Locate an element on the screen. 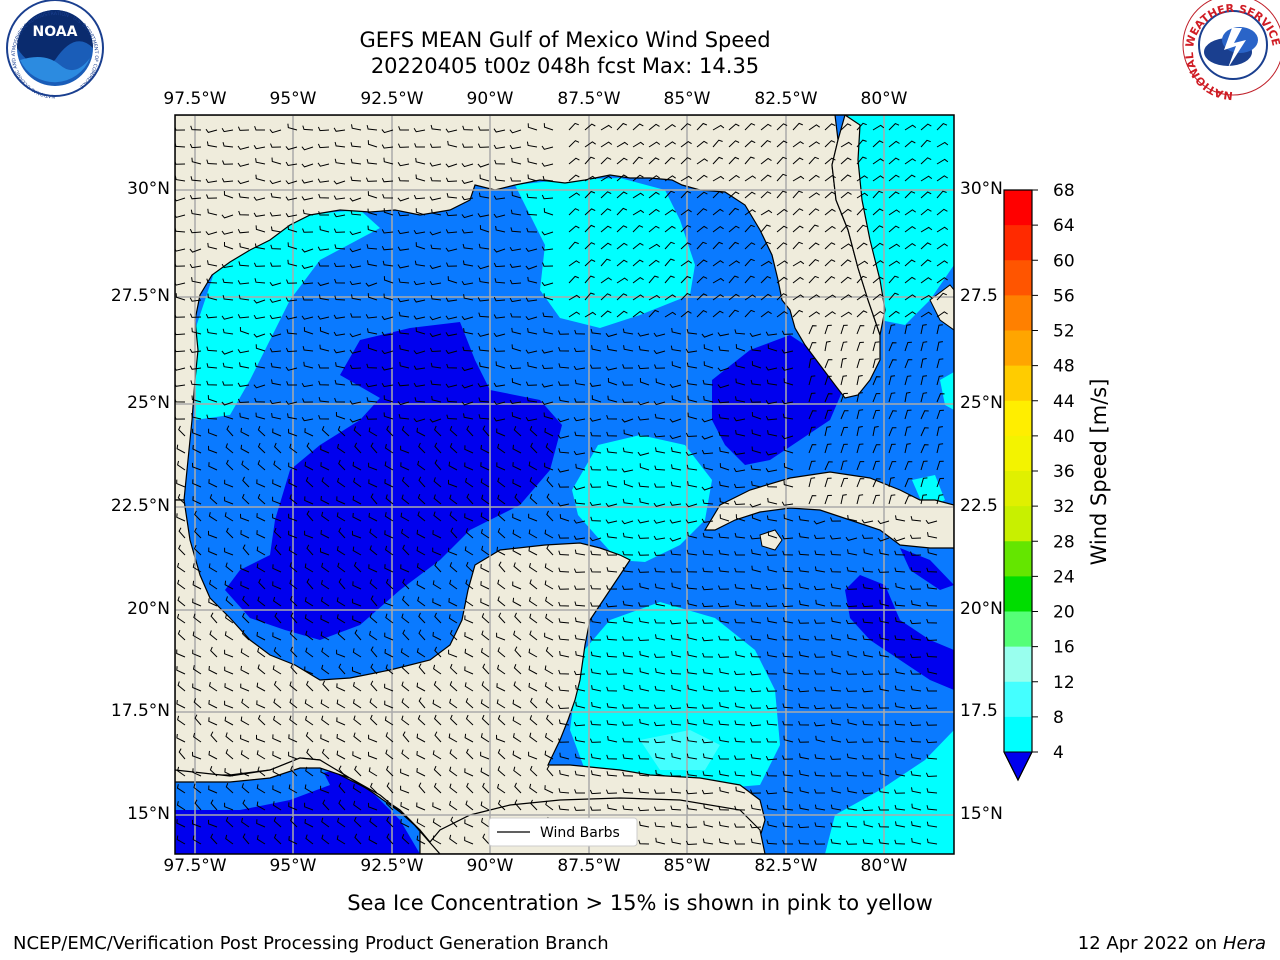 The image size is (1280, 960). colorbar-tick-label: 40 is located at coordinates (1064, 437).